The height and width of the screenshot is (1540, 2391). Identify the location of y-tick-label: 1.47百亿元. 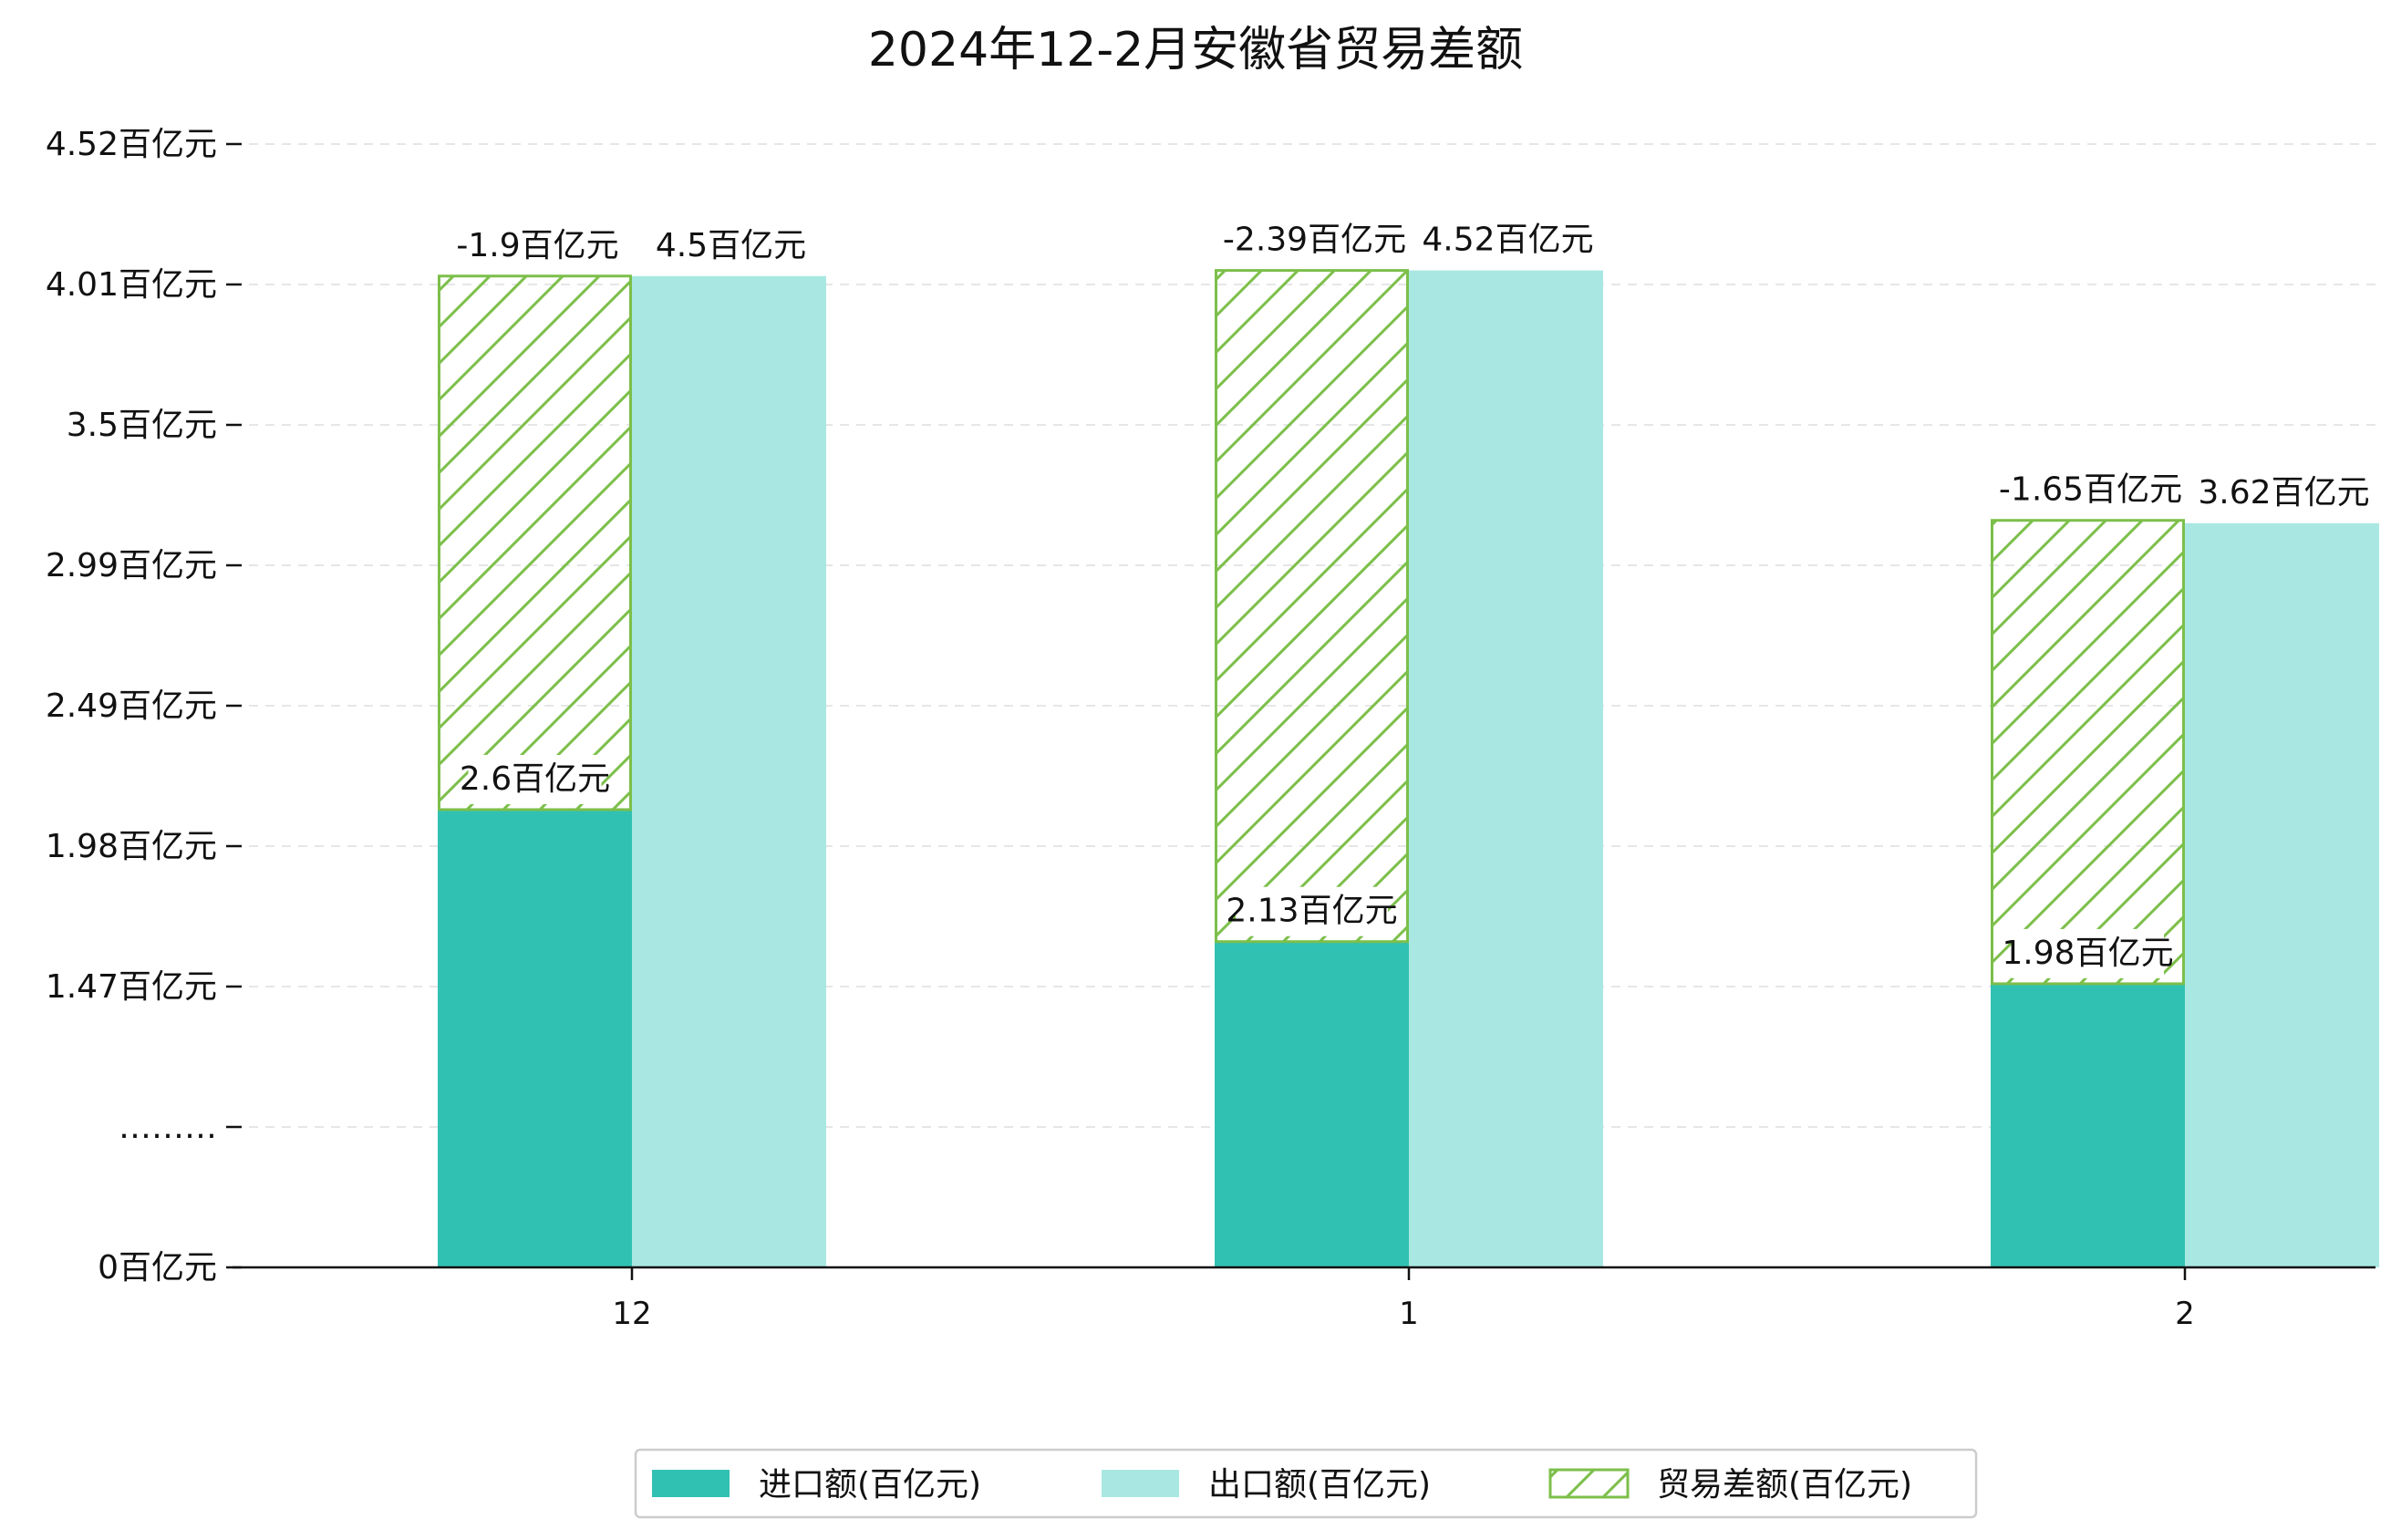
(131, 987).